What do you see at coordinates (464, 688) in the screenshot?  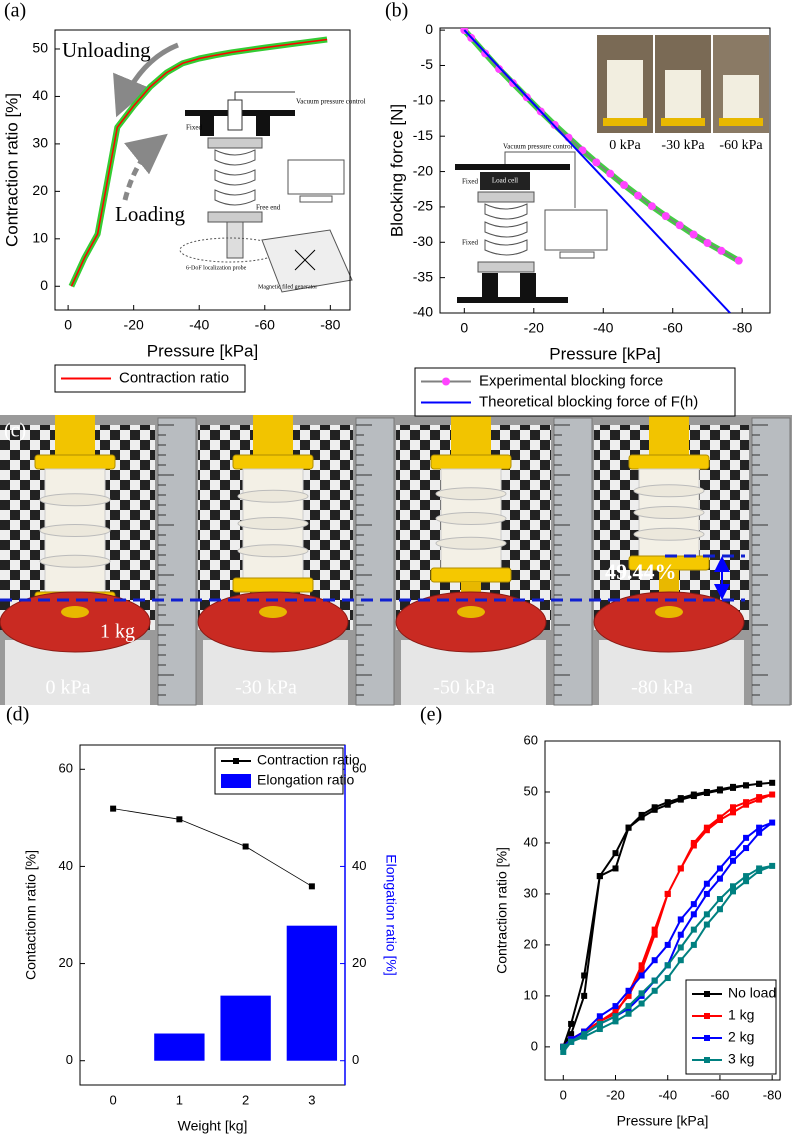 I see `pressure-label: -50 kPa` at bounding box center [464, 688].